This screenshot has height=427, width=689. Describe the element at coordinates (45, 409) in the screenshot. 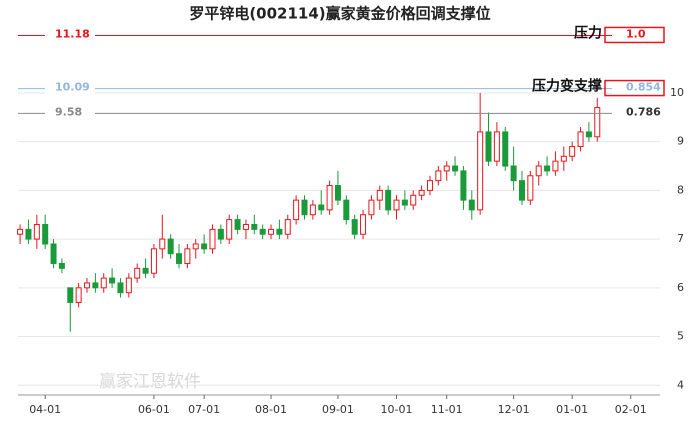

I see `x-tick-label: 04-01` at that location.